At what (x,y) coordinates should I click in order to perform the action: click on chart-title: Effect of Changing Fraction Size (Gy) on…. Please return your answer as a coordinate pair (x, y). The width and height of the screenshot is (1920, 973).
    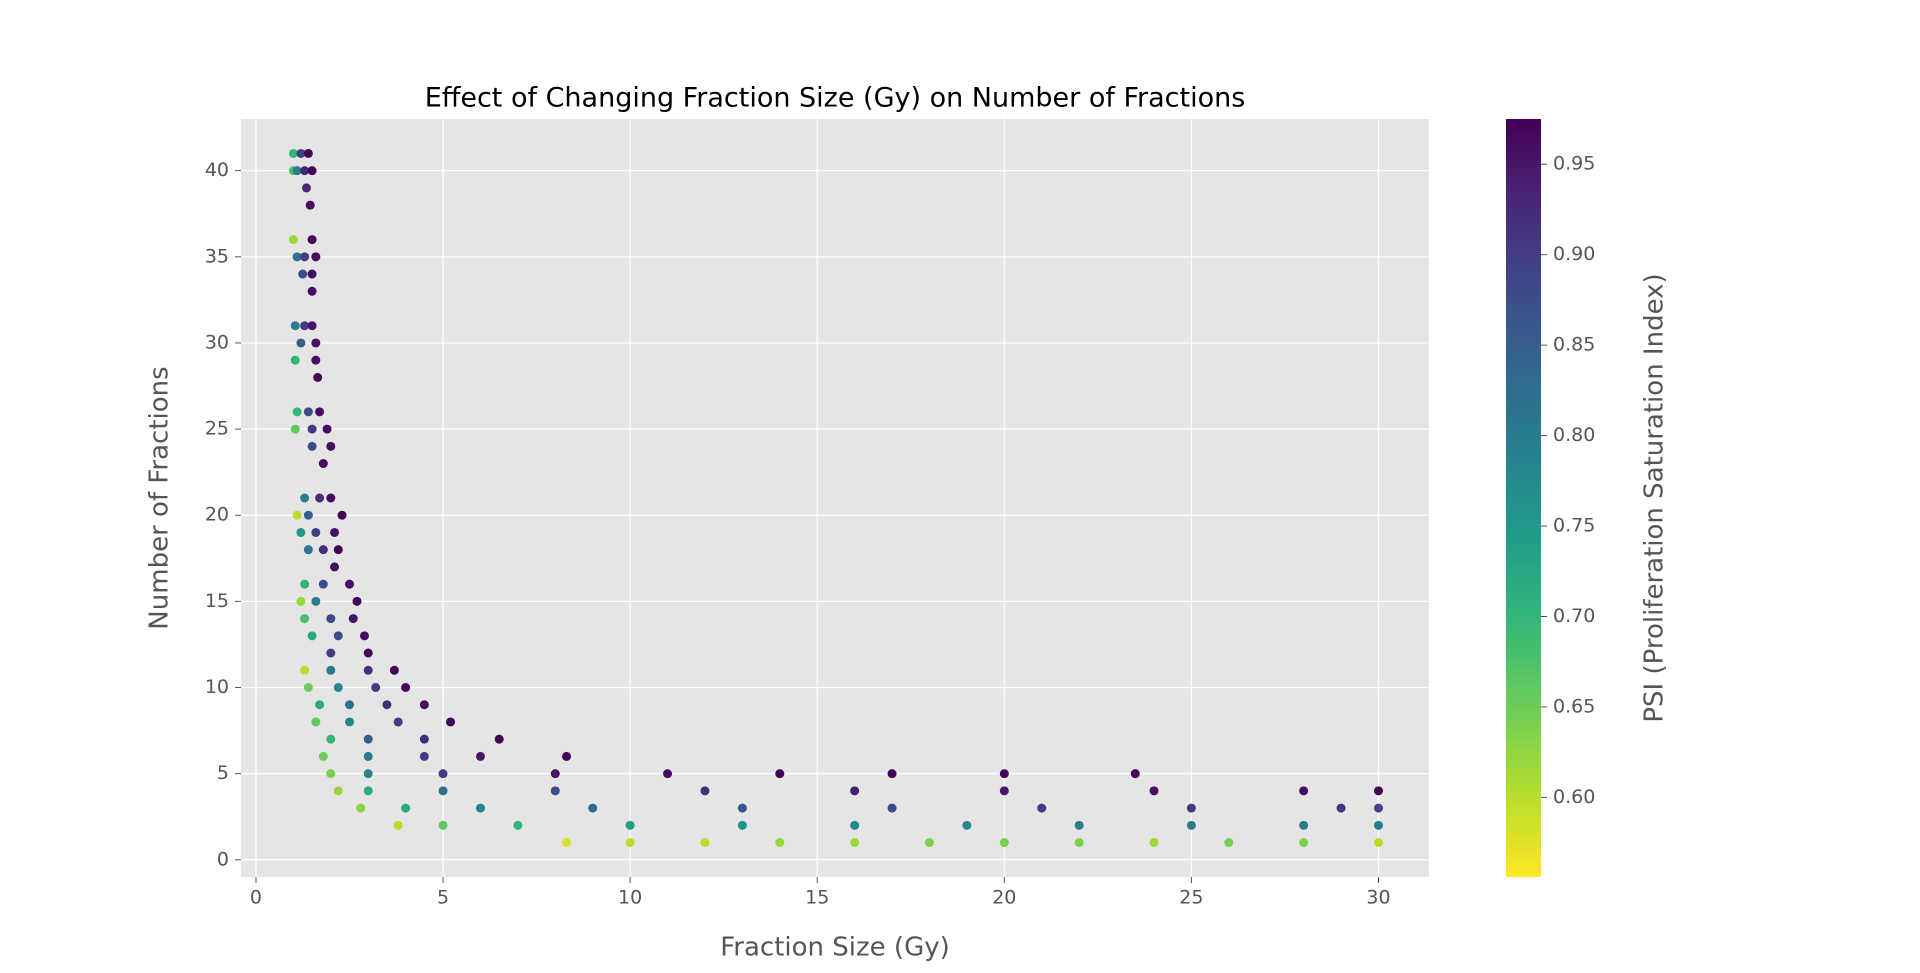
    Looking at the image, I should click on (835, 98).